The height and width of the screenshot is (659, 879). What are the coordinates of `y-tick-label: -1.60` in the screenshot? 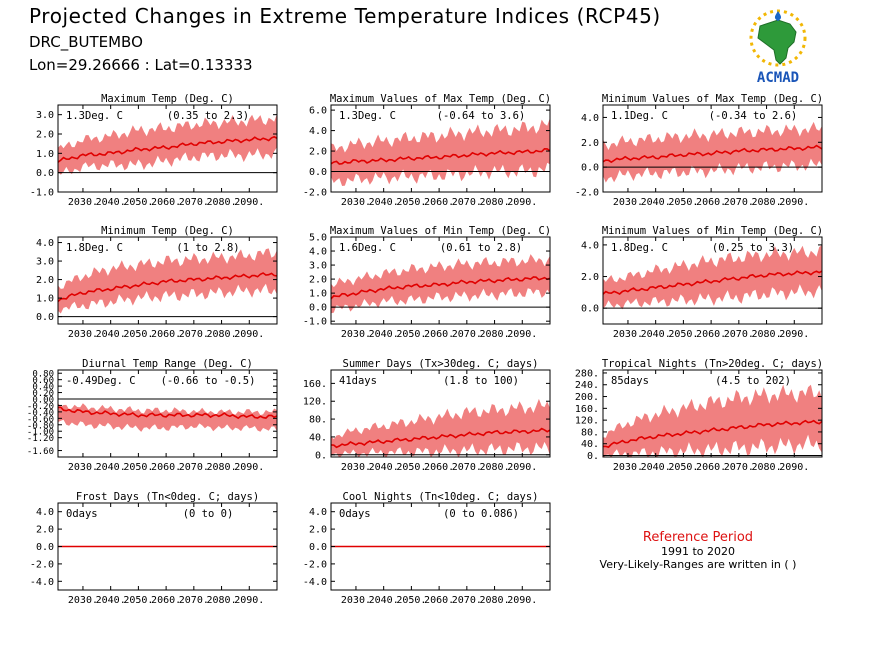 It's located at (40, 452).